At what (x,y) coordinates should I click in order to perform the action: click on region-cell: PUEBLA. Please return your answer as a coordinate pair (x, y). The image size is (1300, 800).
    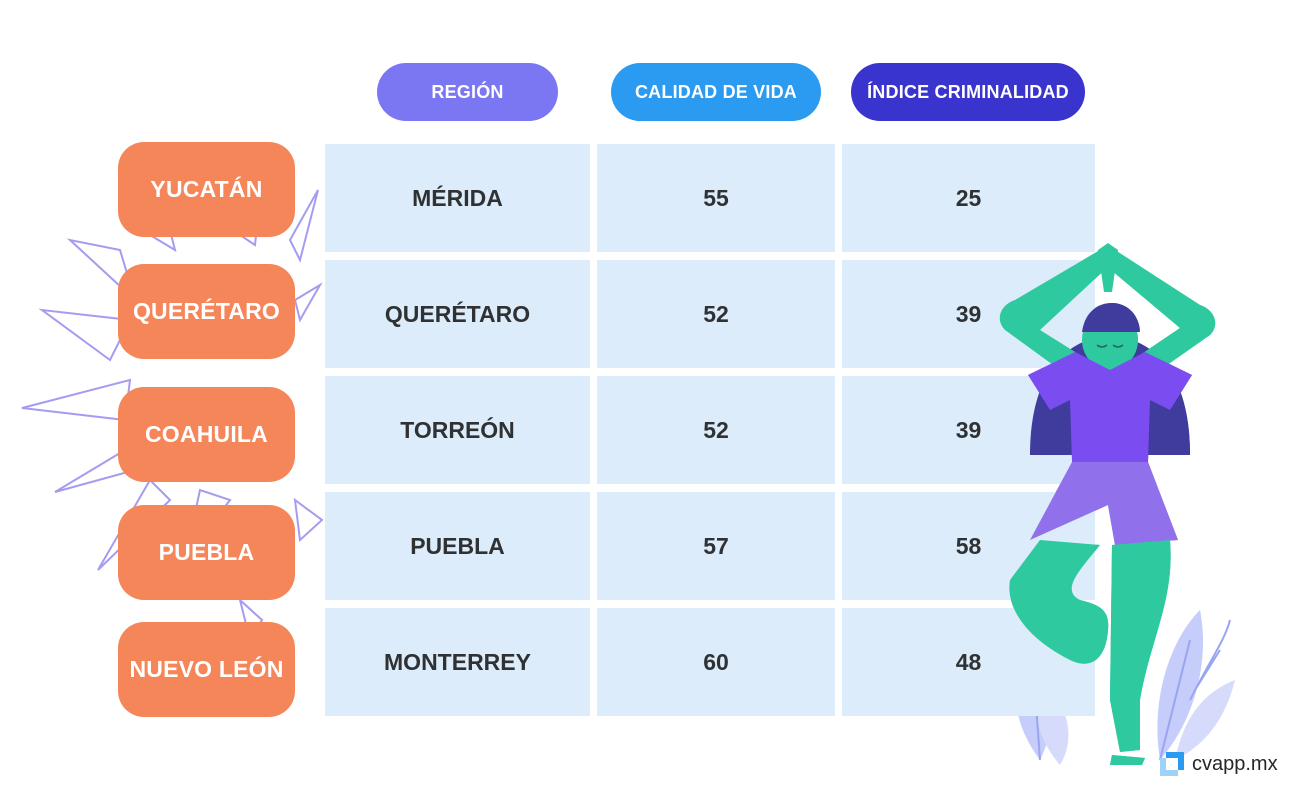
    Looking at the image, I should click on (457, 546).